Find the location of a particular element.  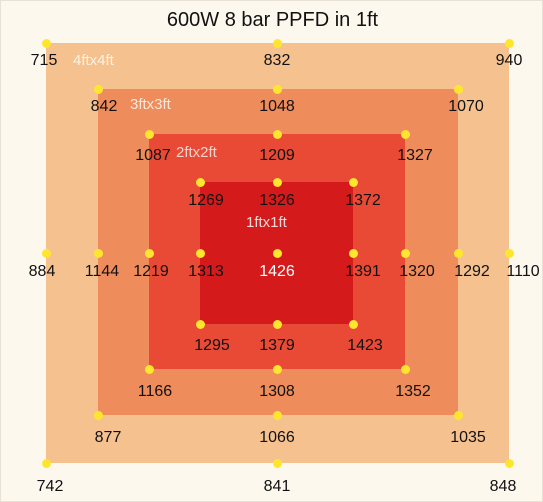

ppfd-value: 1423 is located at coordinates (365, 345).